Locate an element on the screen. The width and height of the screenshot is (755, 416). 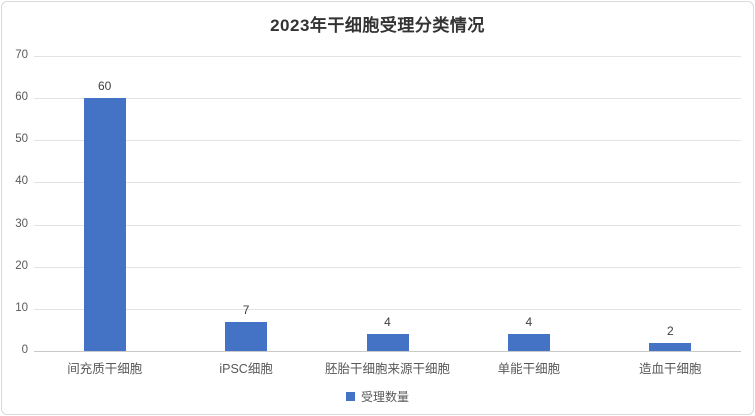
x-category-label: 胚胎干细胞来源干细胞 is located at coordinates (387, 369).